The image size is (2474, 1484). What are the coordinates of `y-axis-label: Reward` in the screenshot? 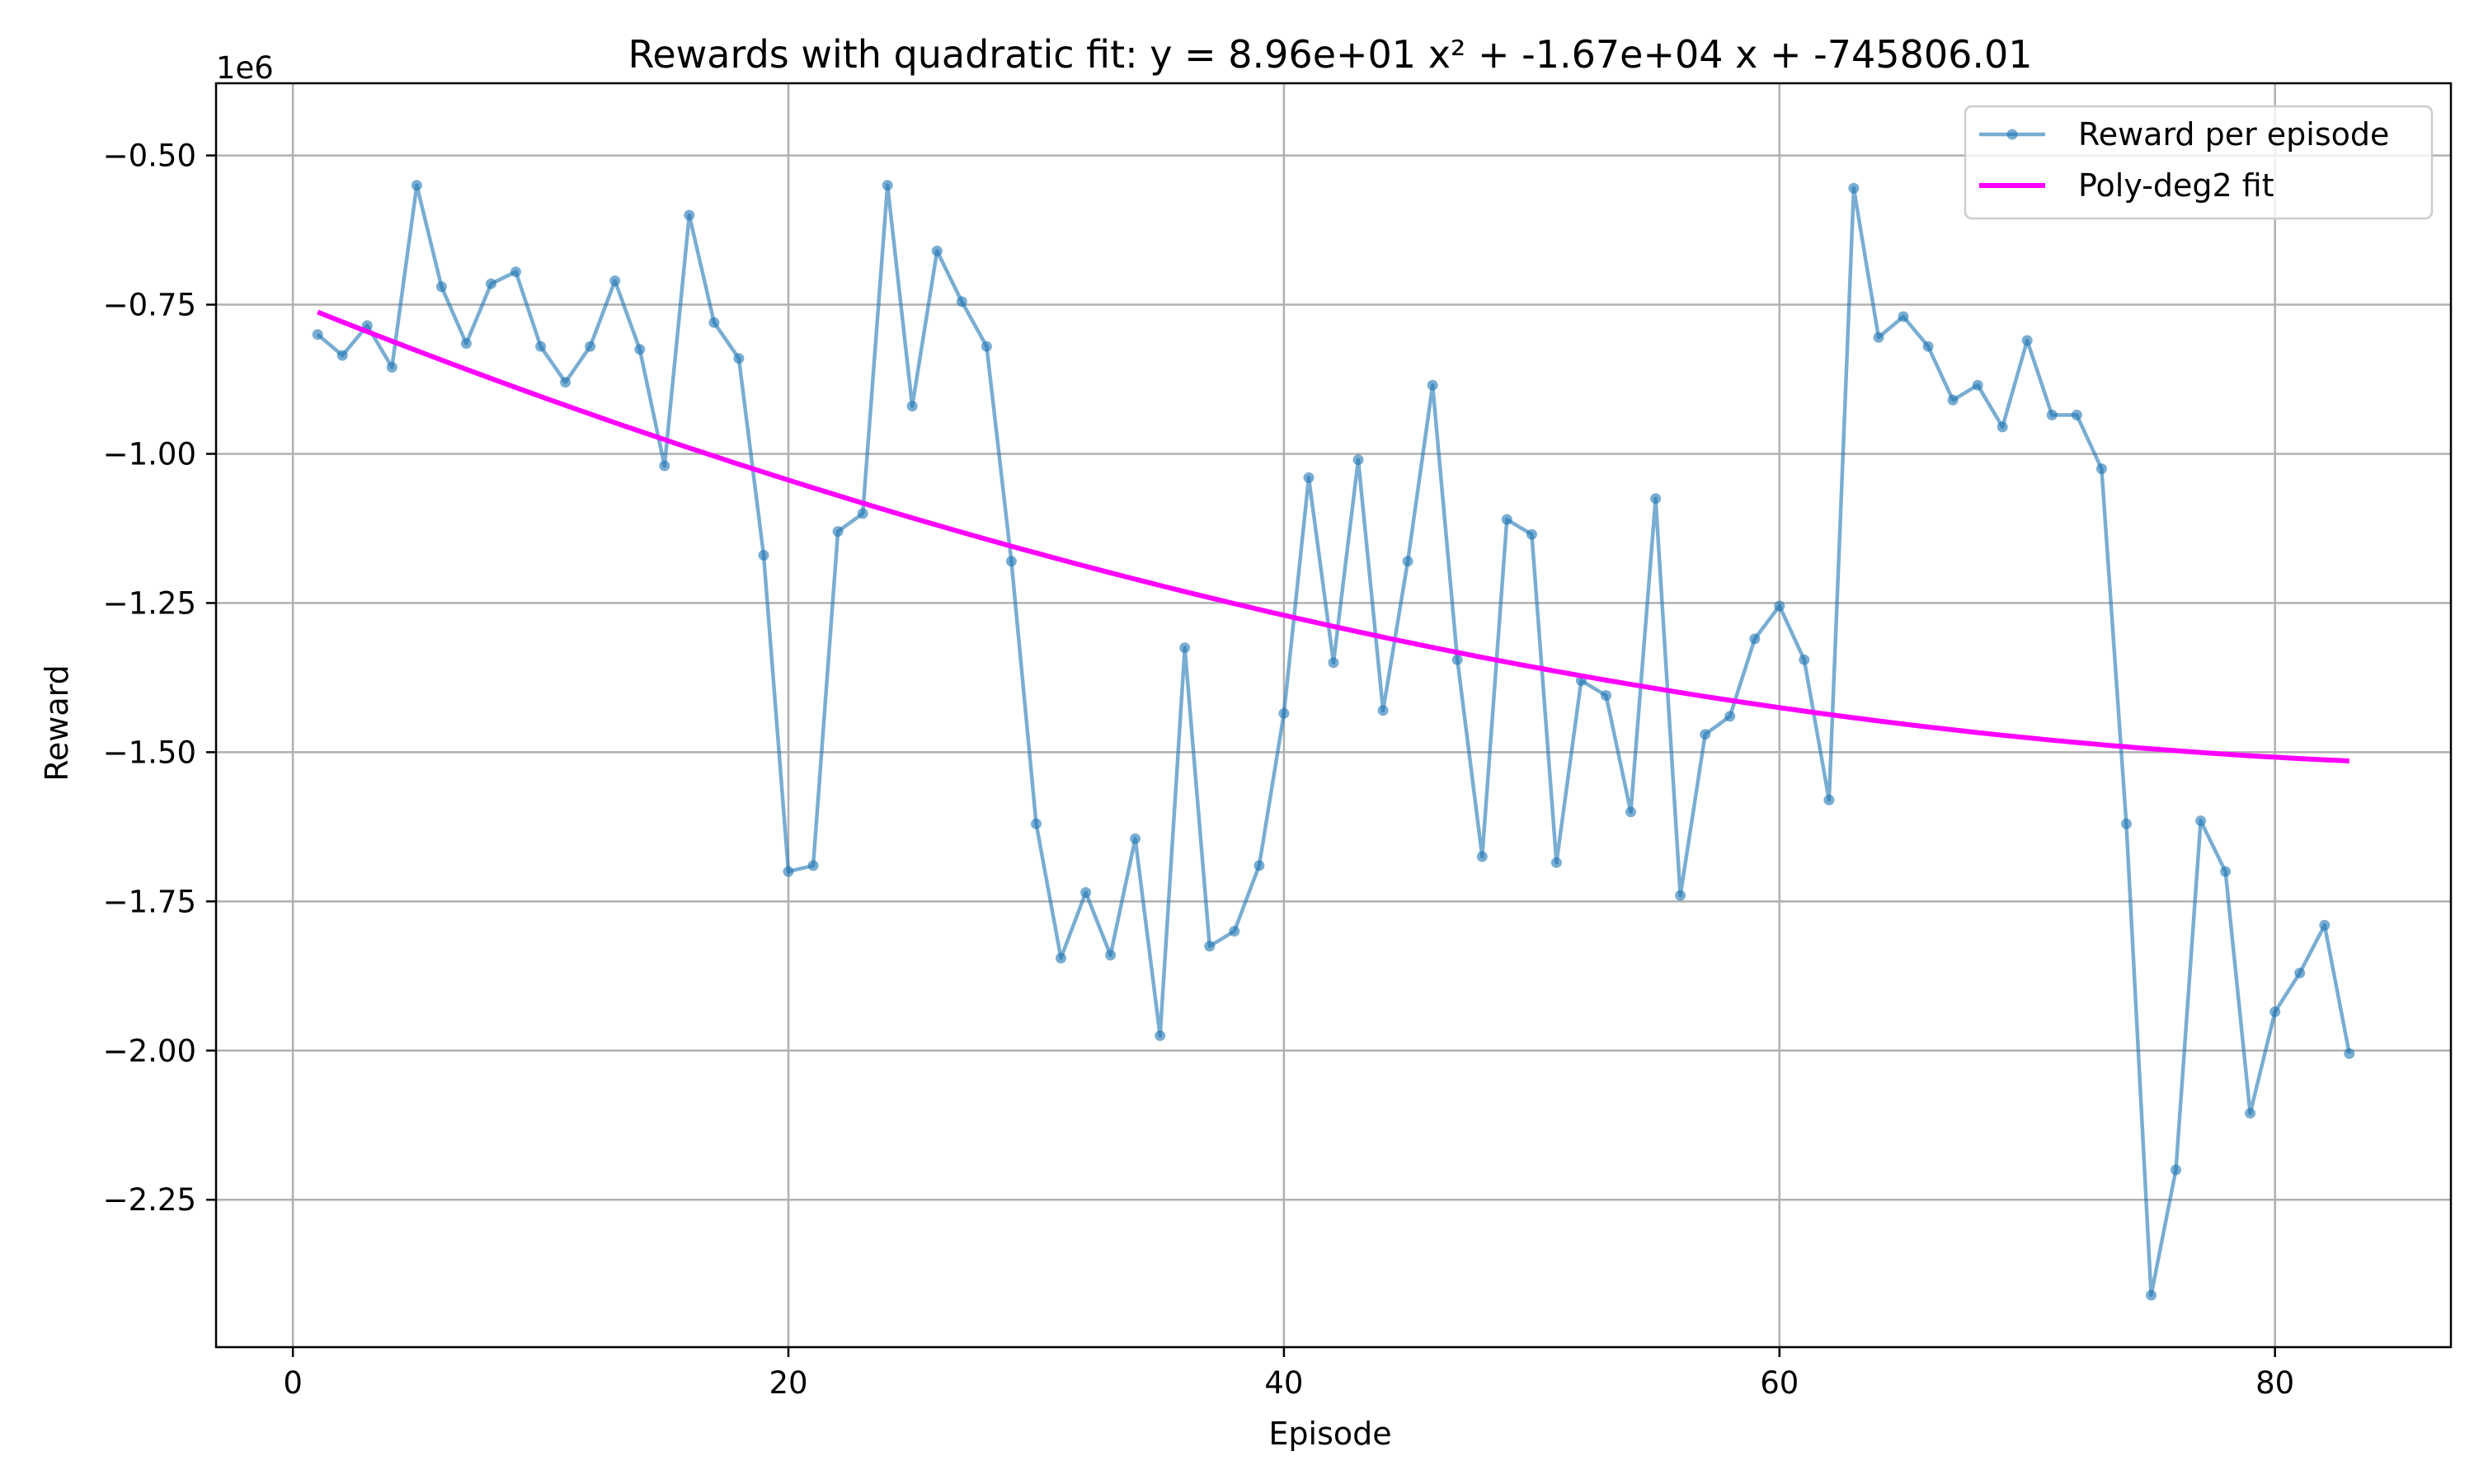 It's located at (57, 723).